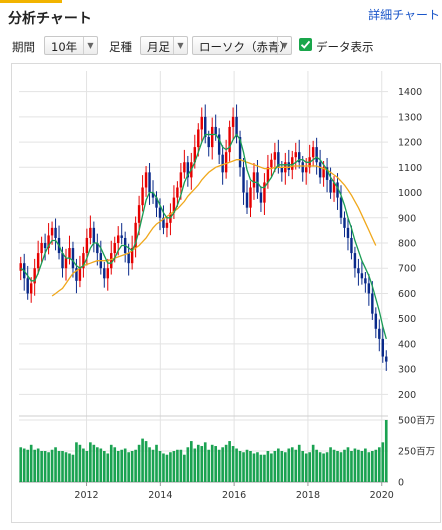 The width and height of the screenshot is (442, 530). Describe the element at coordinates (308, 495) in the screenshot. I see `year-tick-label: 2018` at that location.